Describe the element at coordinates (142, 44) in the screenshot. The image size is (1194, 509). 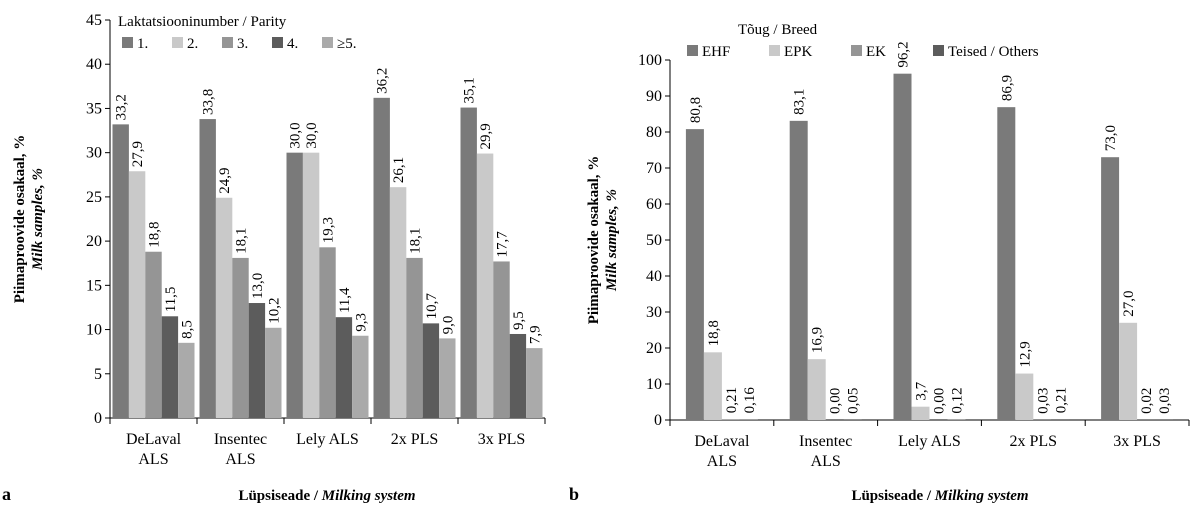
I see `legend-entry: 1.` at that location.